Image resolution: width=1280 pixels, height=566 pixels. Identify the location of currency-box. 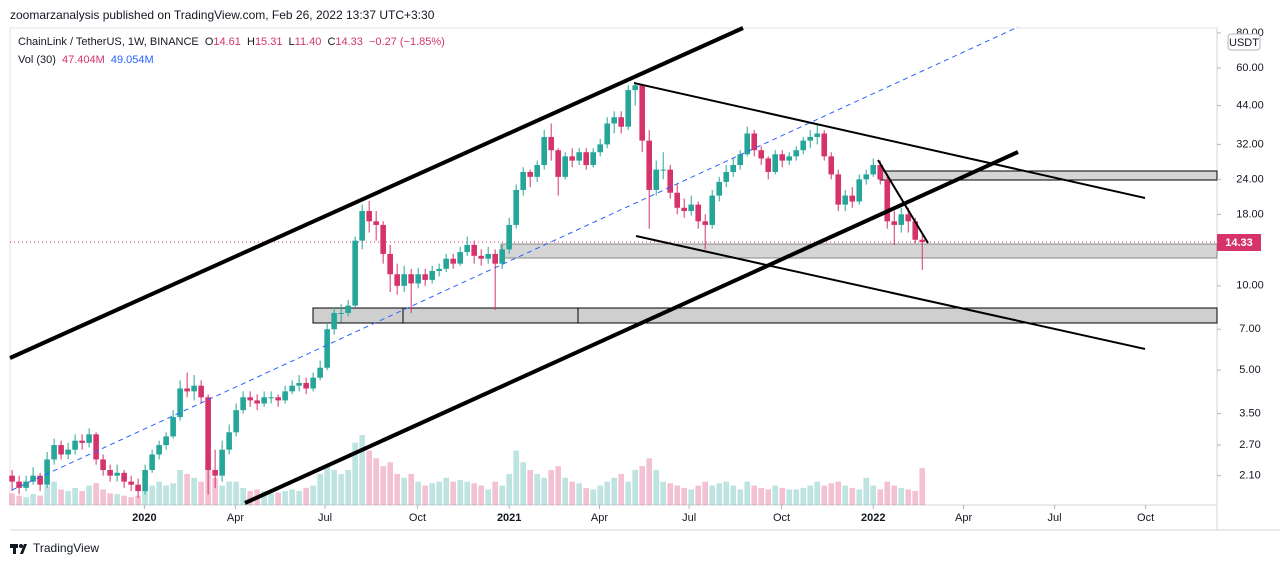
(1244, 42).